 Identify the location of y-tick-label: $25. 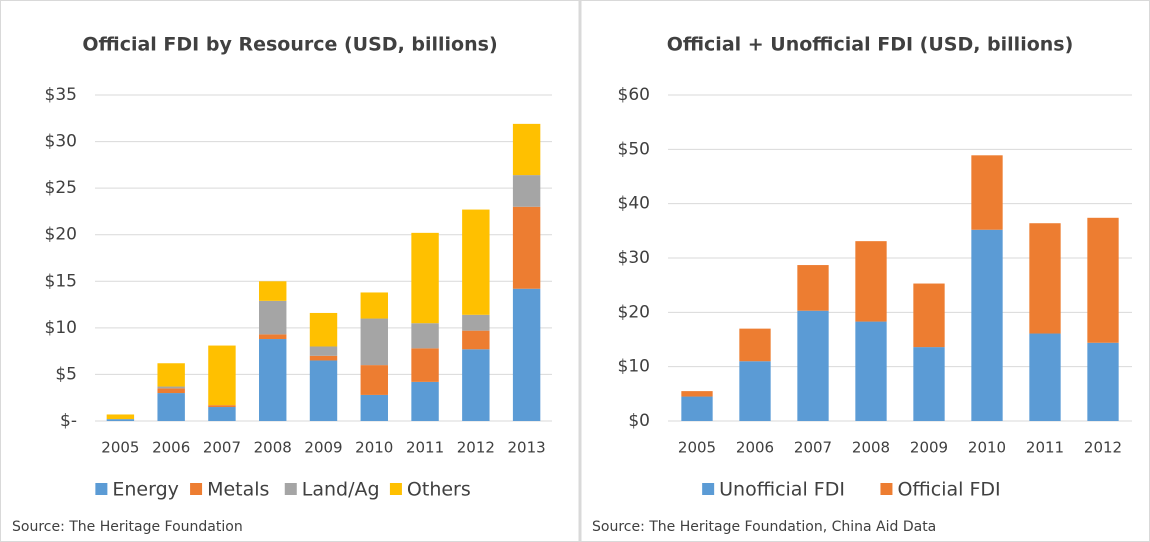
(61, 188).